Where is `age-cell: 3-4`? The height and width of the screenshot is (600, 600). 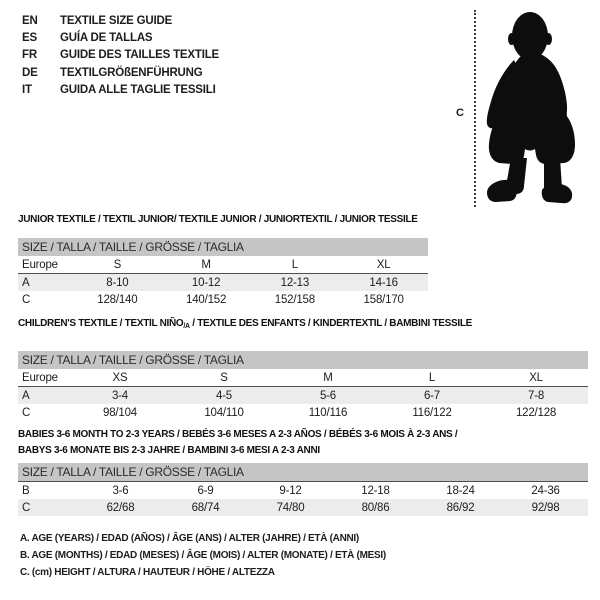
age-cell: 3-4 is located at coordinates (120, 395).